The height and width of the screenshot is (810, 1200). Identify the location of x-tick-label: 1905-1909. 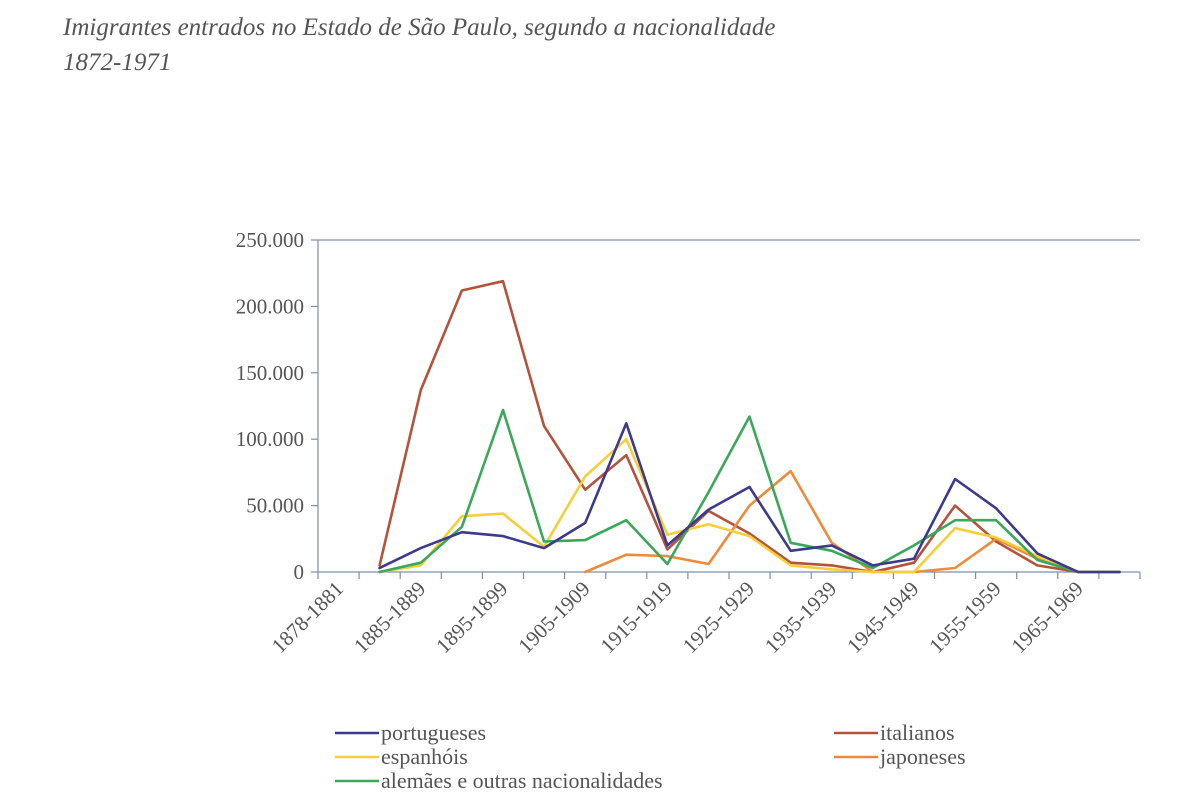
(553, 617).